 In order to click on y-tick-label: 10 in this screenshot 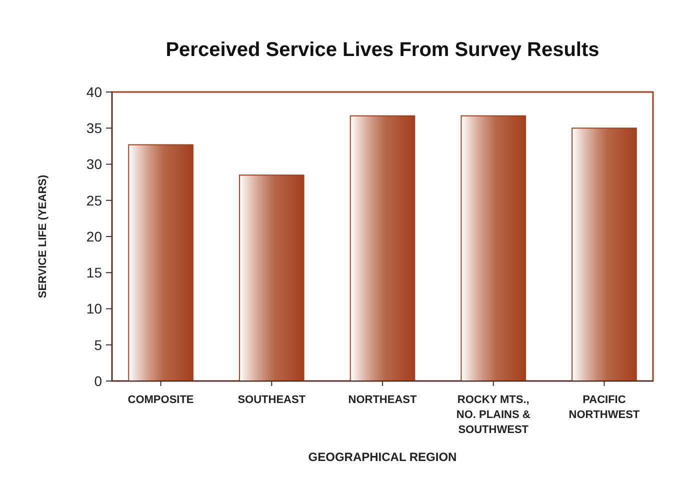, I will do `click(94, 308)`.